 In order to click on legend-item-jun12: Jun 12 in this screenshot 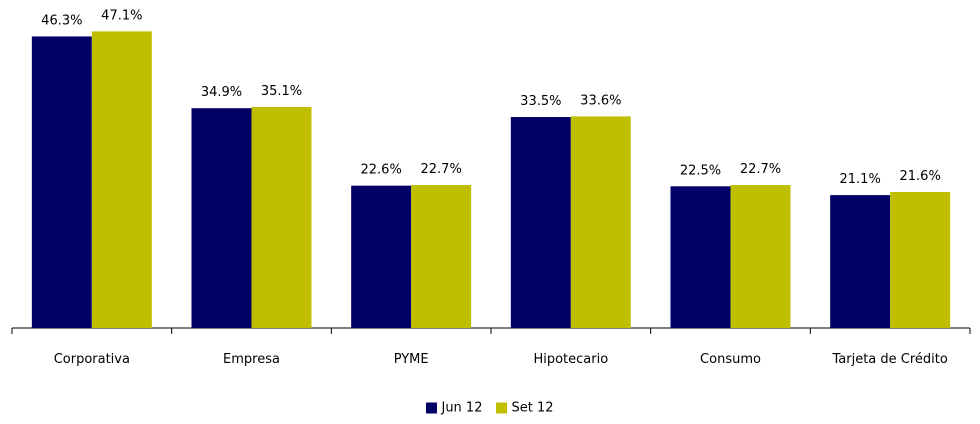, I will do `click(454, 408)`.